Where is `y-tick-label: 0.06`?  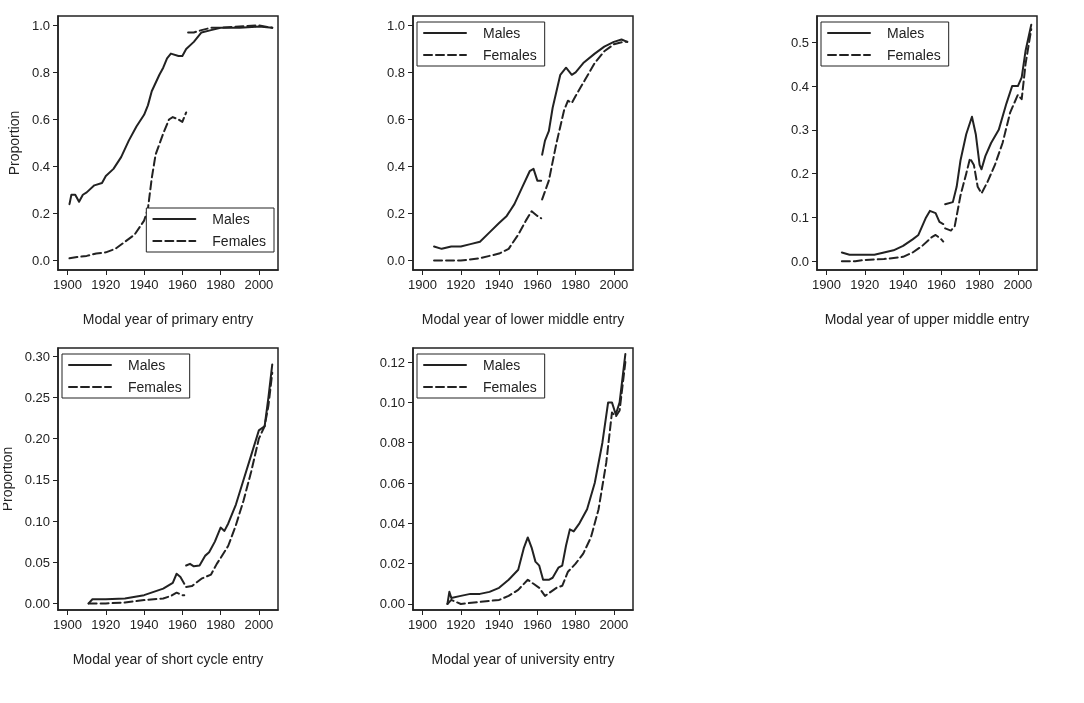 y-tick-label: 0.06 is located at coordinates (392, 483).